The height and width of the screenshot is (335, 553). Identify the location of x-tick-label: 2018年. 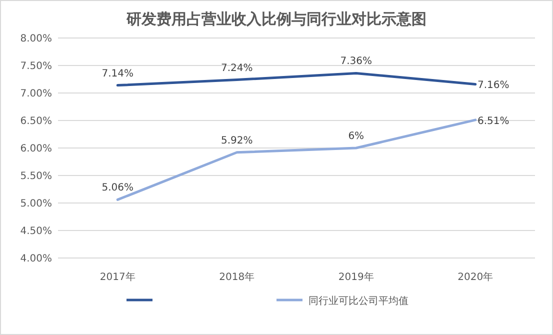
(237, 277).